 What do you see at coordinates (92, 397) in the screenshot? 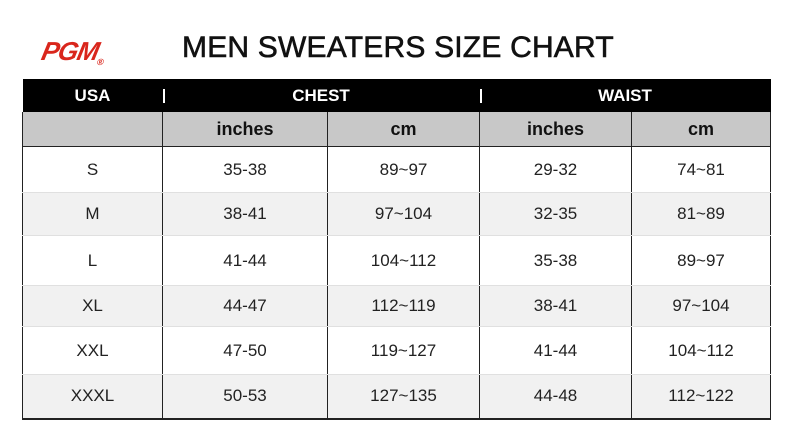
I see `size-cell: XXXL` at bounding box center [92, 397].